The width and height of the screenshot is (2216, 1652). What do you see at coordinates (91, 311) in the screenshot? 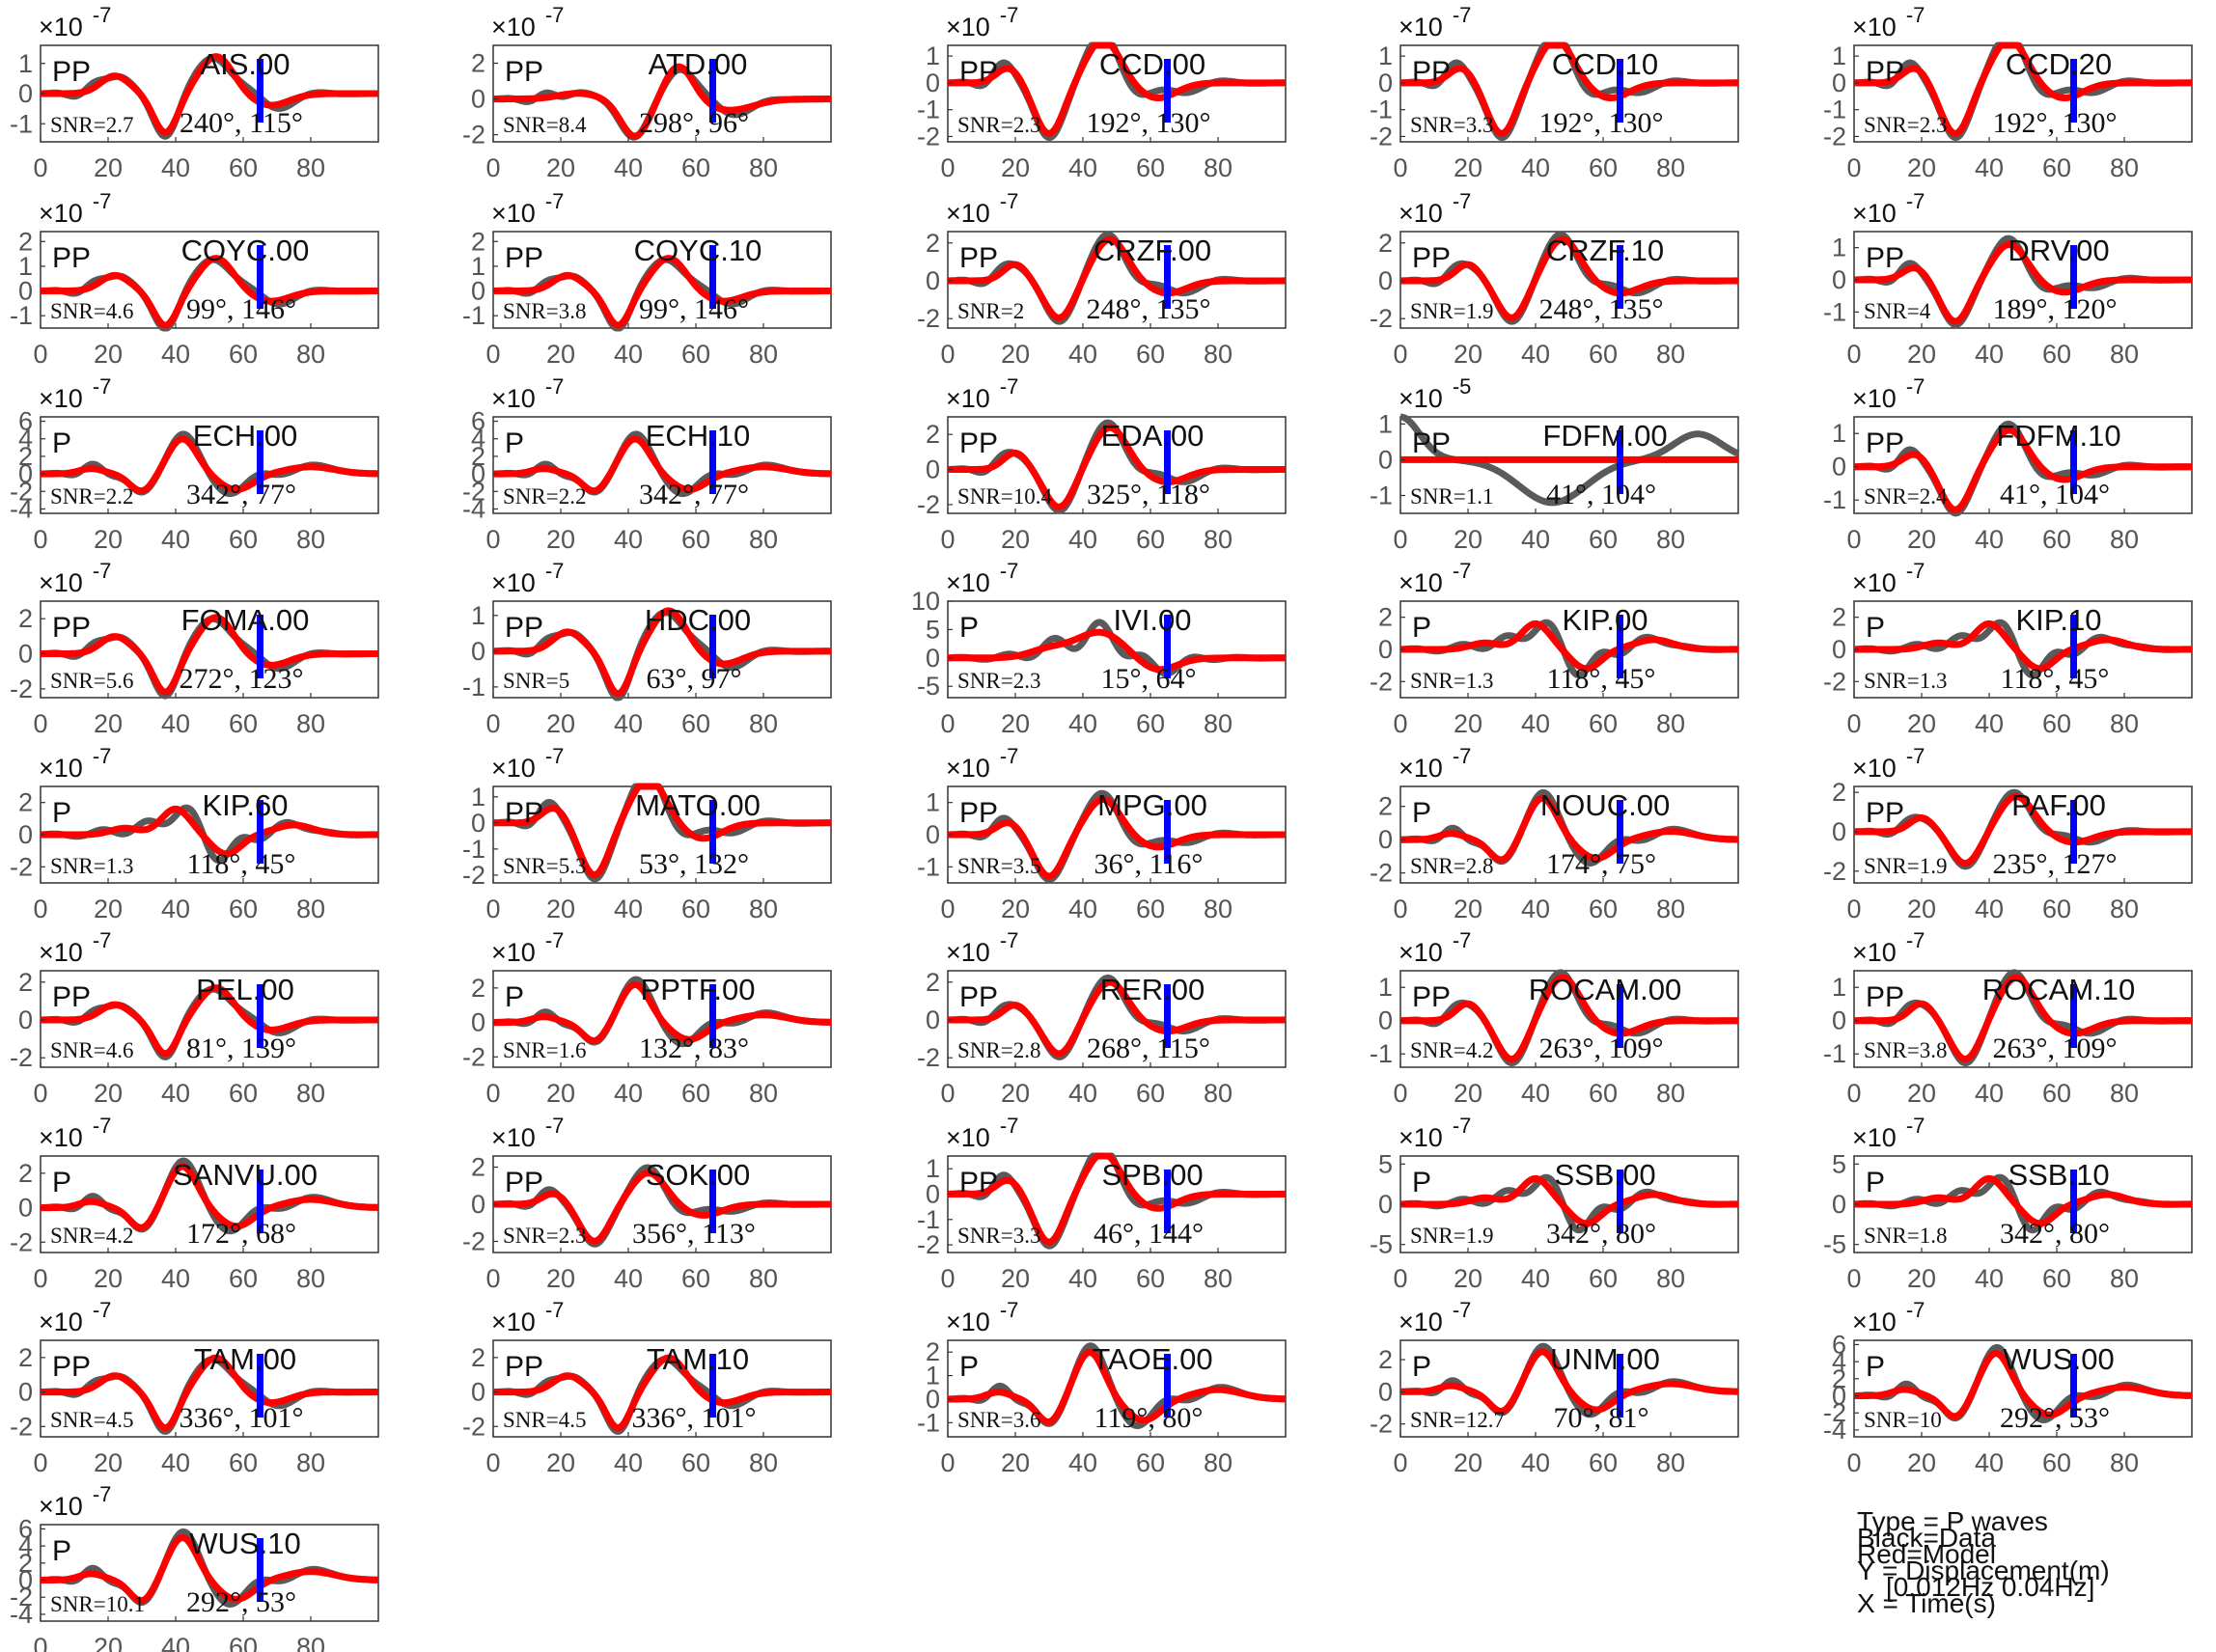
I see `snr-label: SNR=4.6` at bounding box center [91, 311].